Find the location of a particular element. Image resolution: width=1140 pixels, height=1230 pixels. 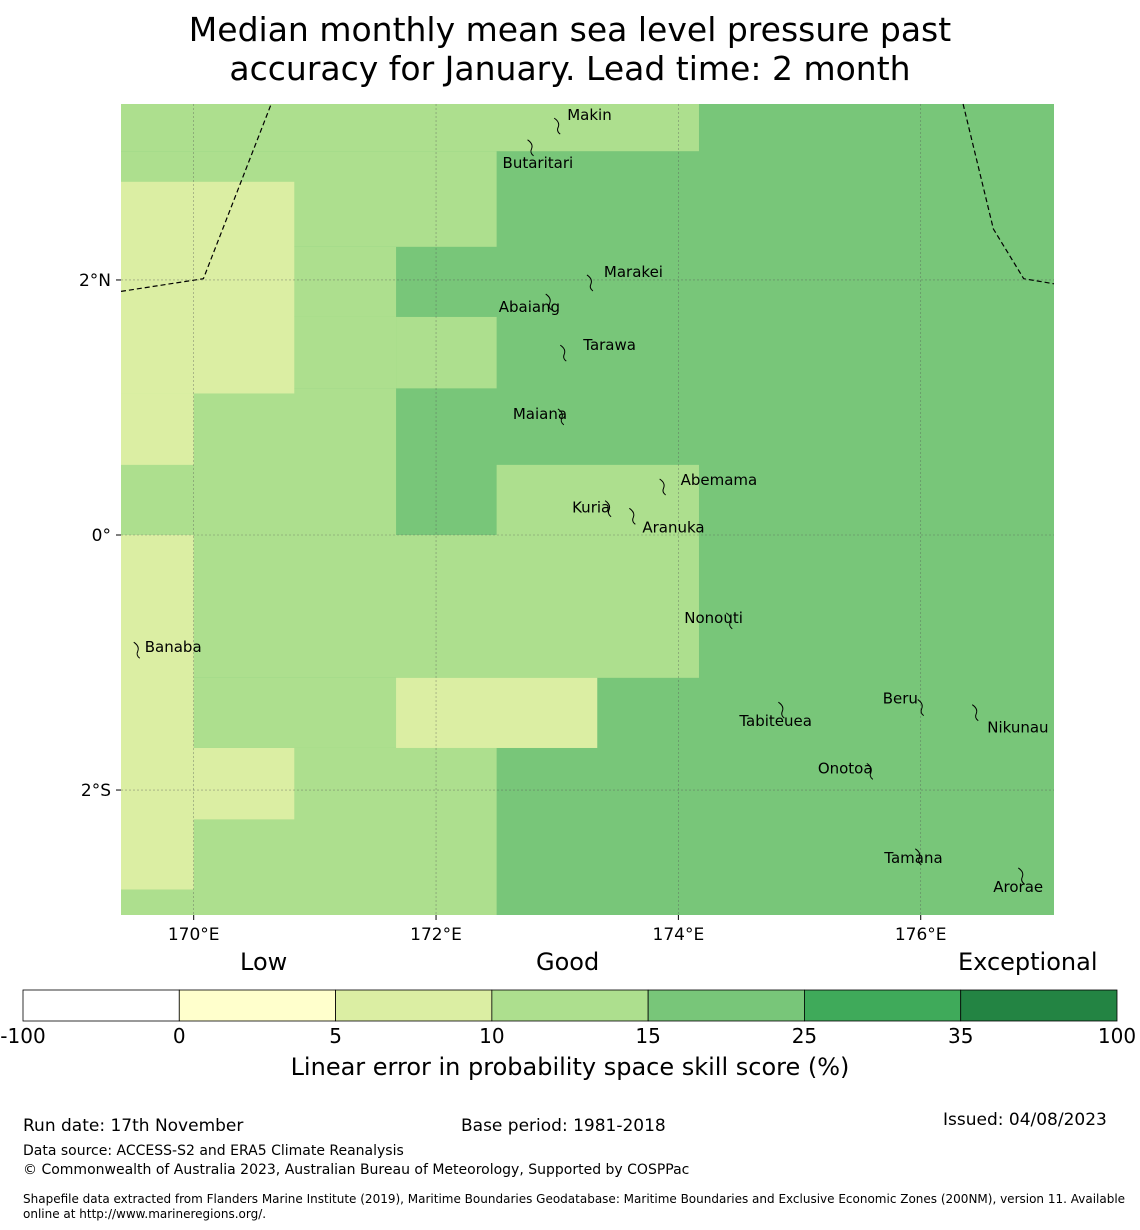

island-maiana: Maiana is located at coordinates (540, 415).